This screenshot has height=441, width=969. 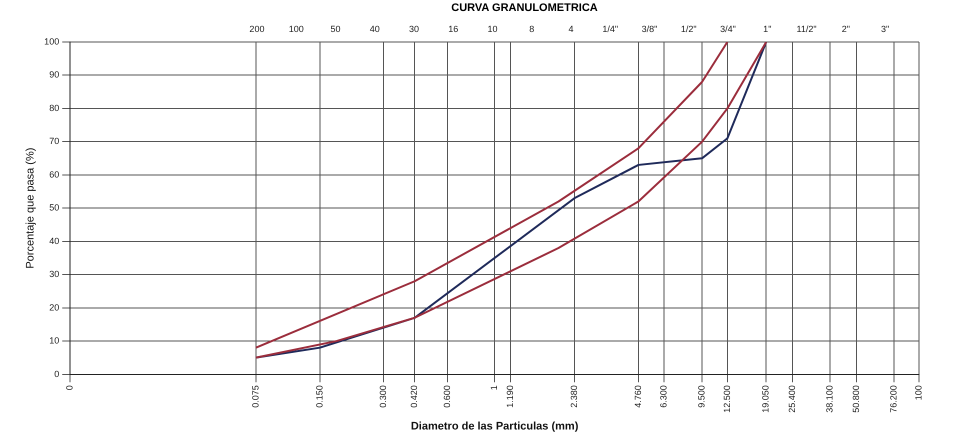 I want to click on y-tick-label: 10, so click(x=54, y=341).